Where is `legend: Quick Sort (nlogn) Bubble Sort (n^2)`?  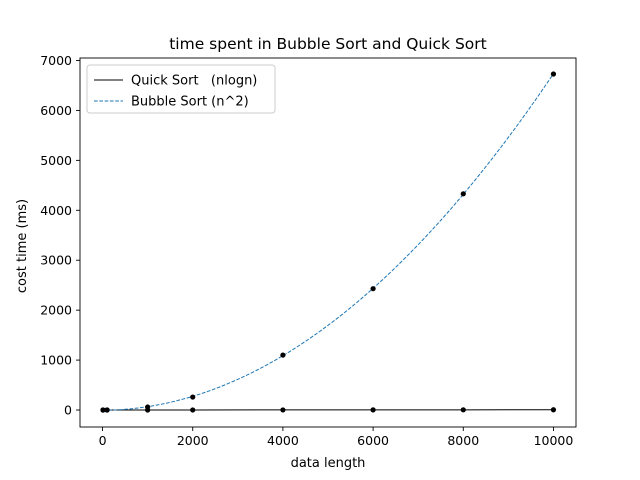
legend: Quick Sort (nlogn) Bubble Sort (n^2) is located at coordinates (181, 89).